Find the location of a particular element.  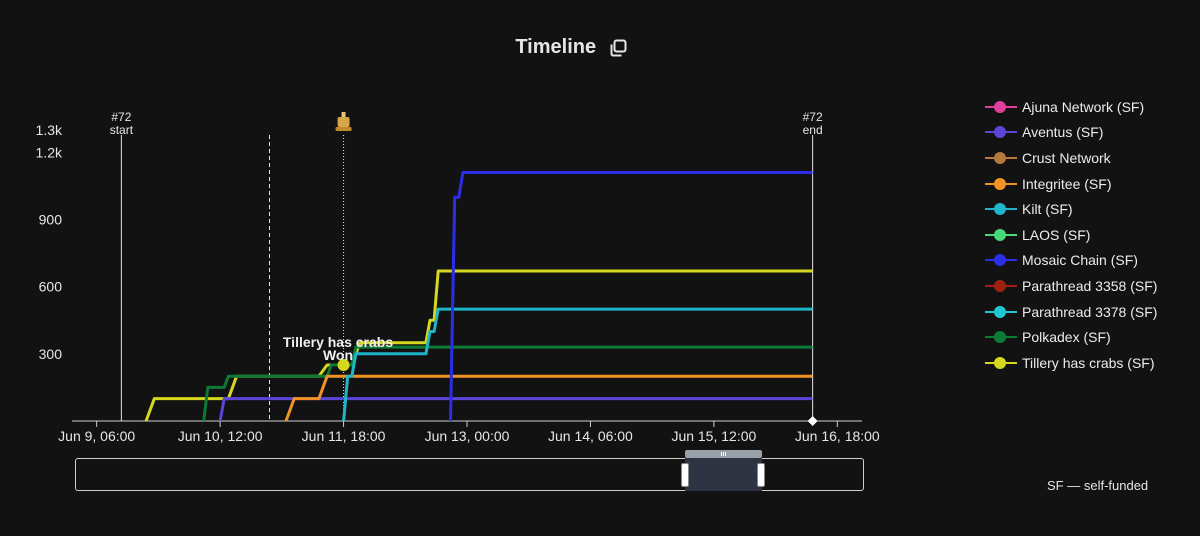

chart-title-text: Timeline is located at coordinates (556, 47).